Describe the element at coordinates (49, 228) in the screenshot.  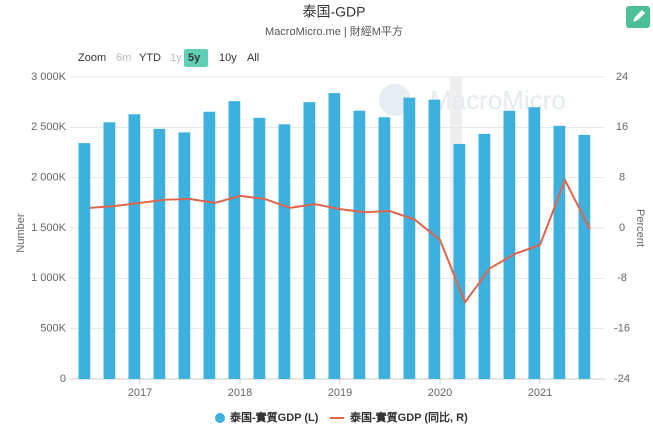
I see `y-tick-label: 1 500K` at that location.